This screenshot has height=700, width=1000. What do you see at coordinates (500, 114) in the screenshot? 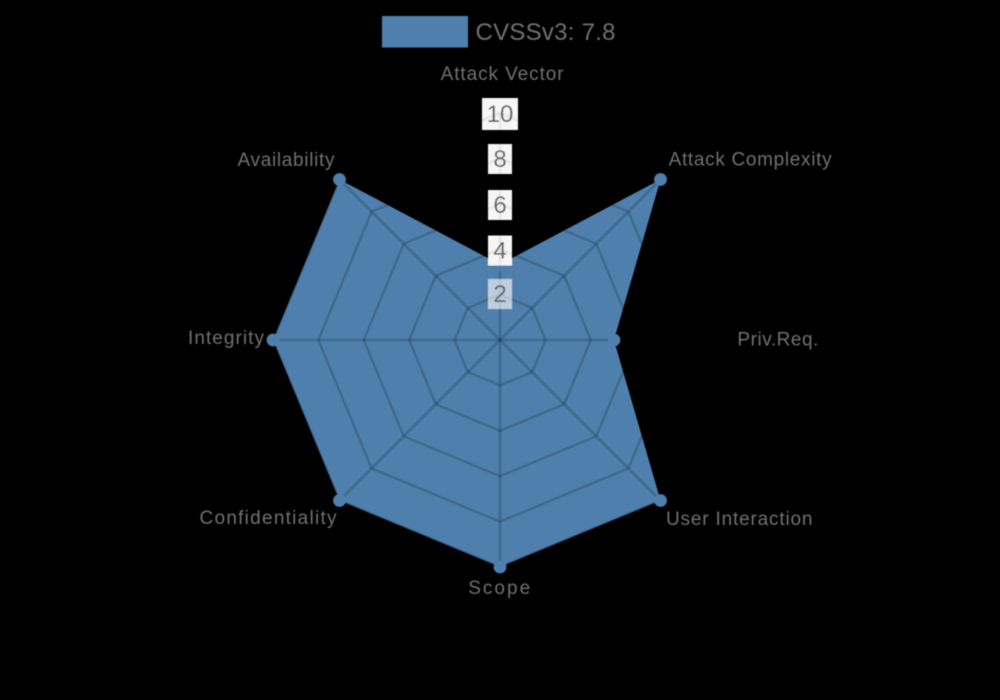
I see `svg-text: 10` at bounding box center [500, 114].